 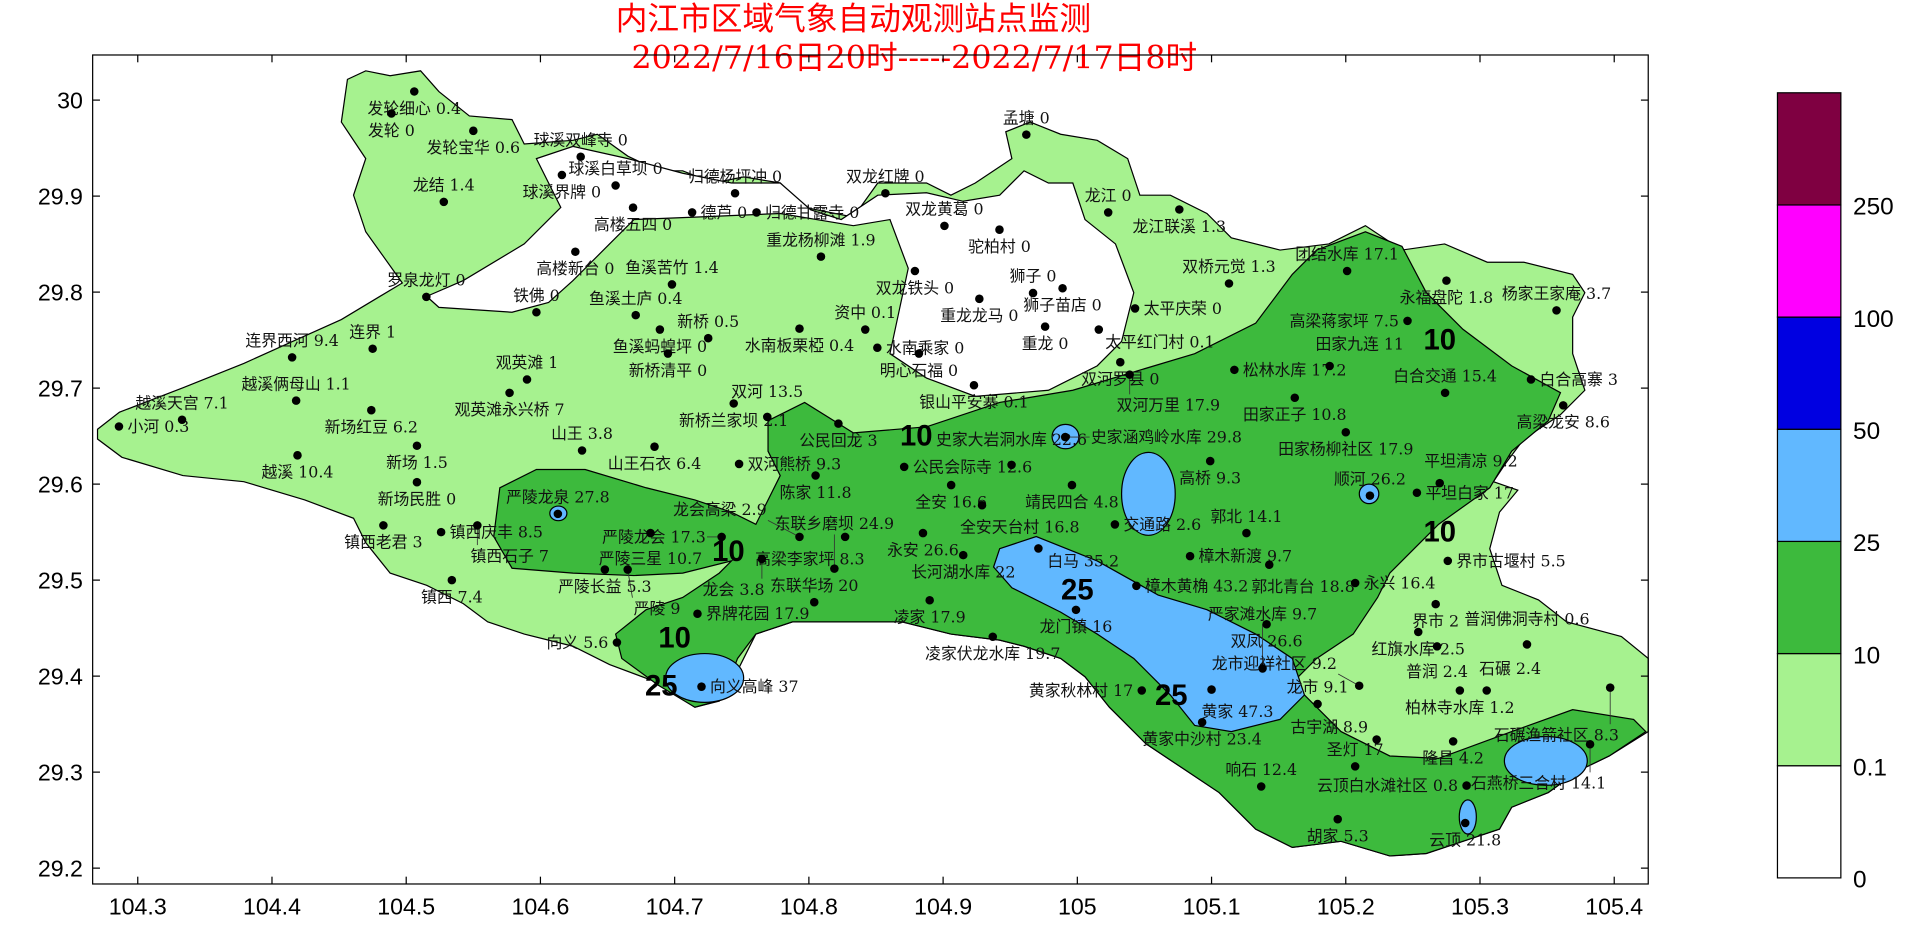 I want to click on station-value: 0.5, so click(x=726, y=321).